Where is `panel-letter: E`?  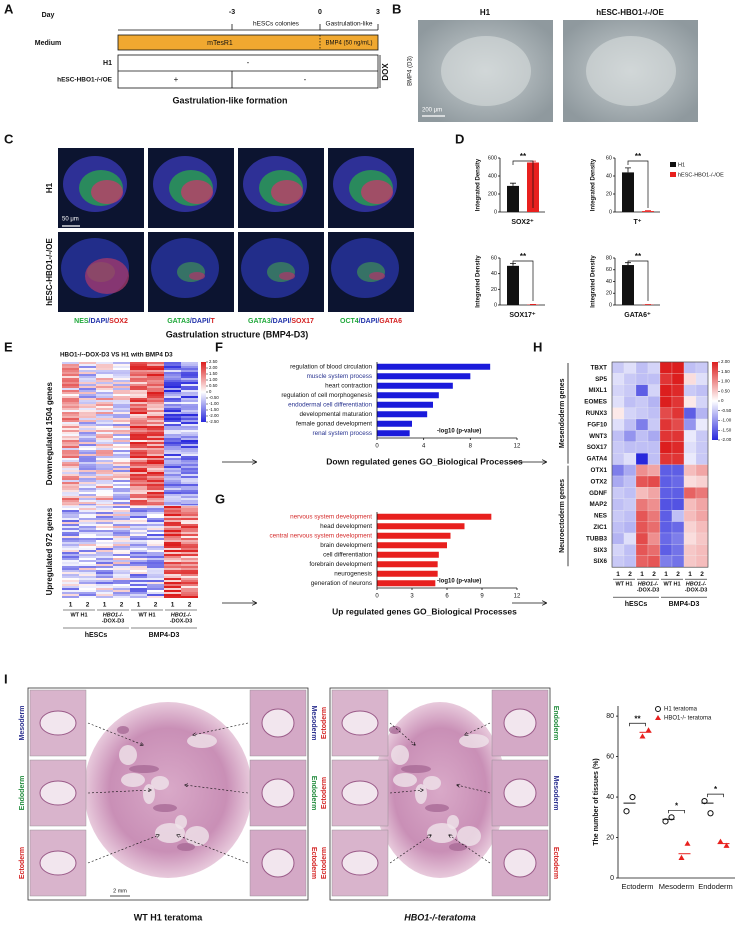
panel-letter: E is located at coordinates (8, 346).